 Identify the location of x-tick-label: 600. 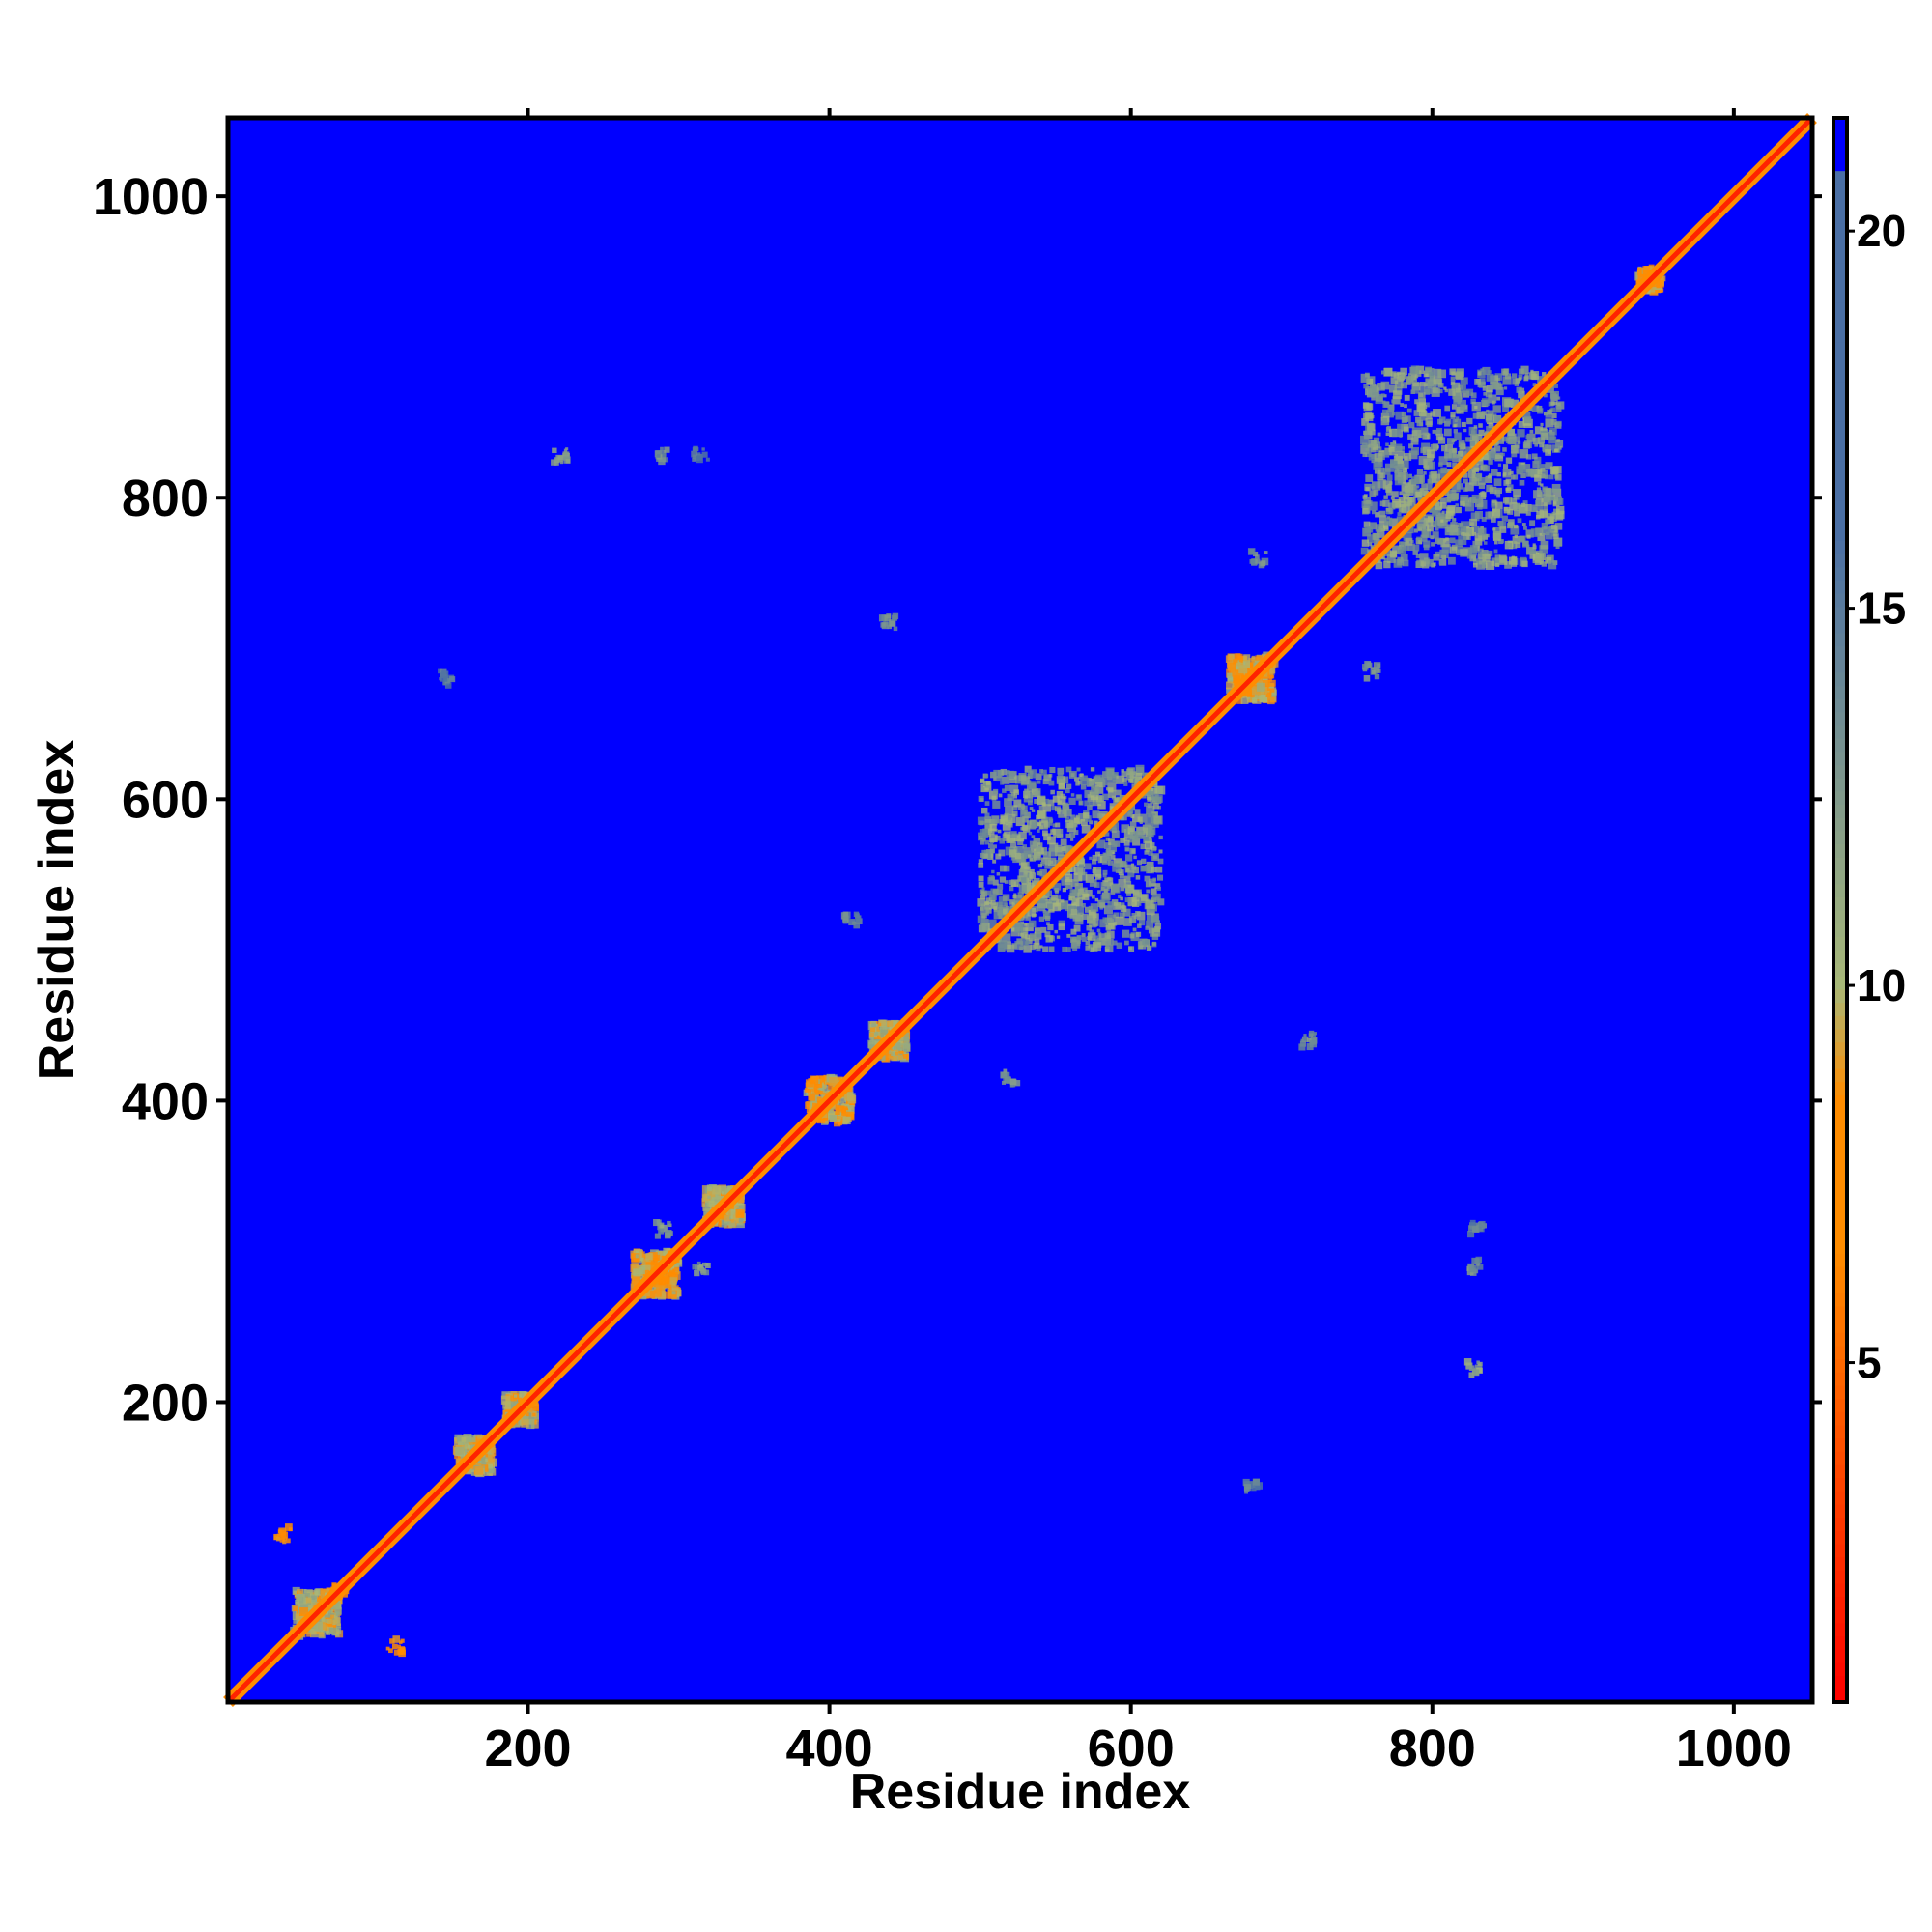
(1131, 1748).